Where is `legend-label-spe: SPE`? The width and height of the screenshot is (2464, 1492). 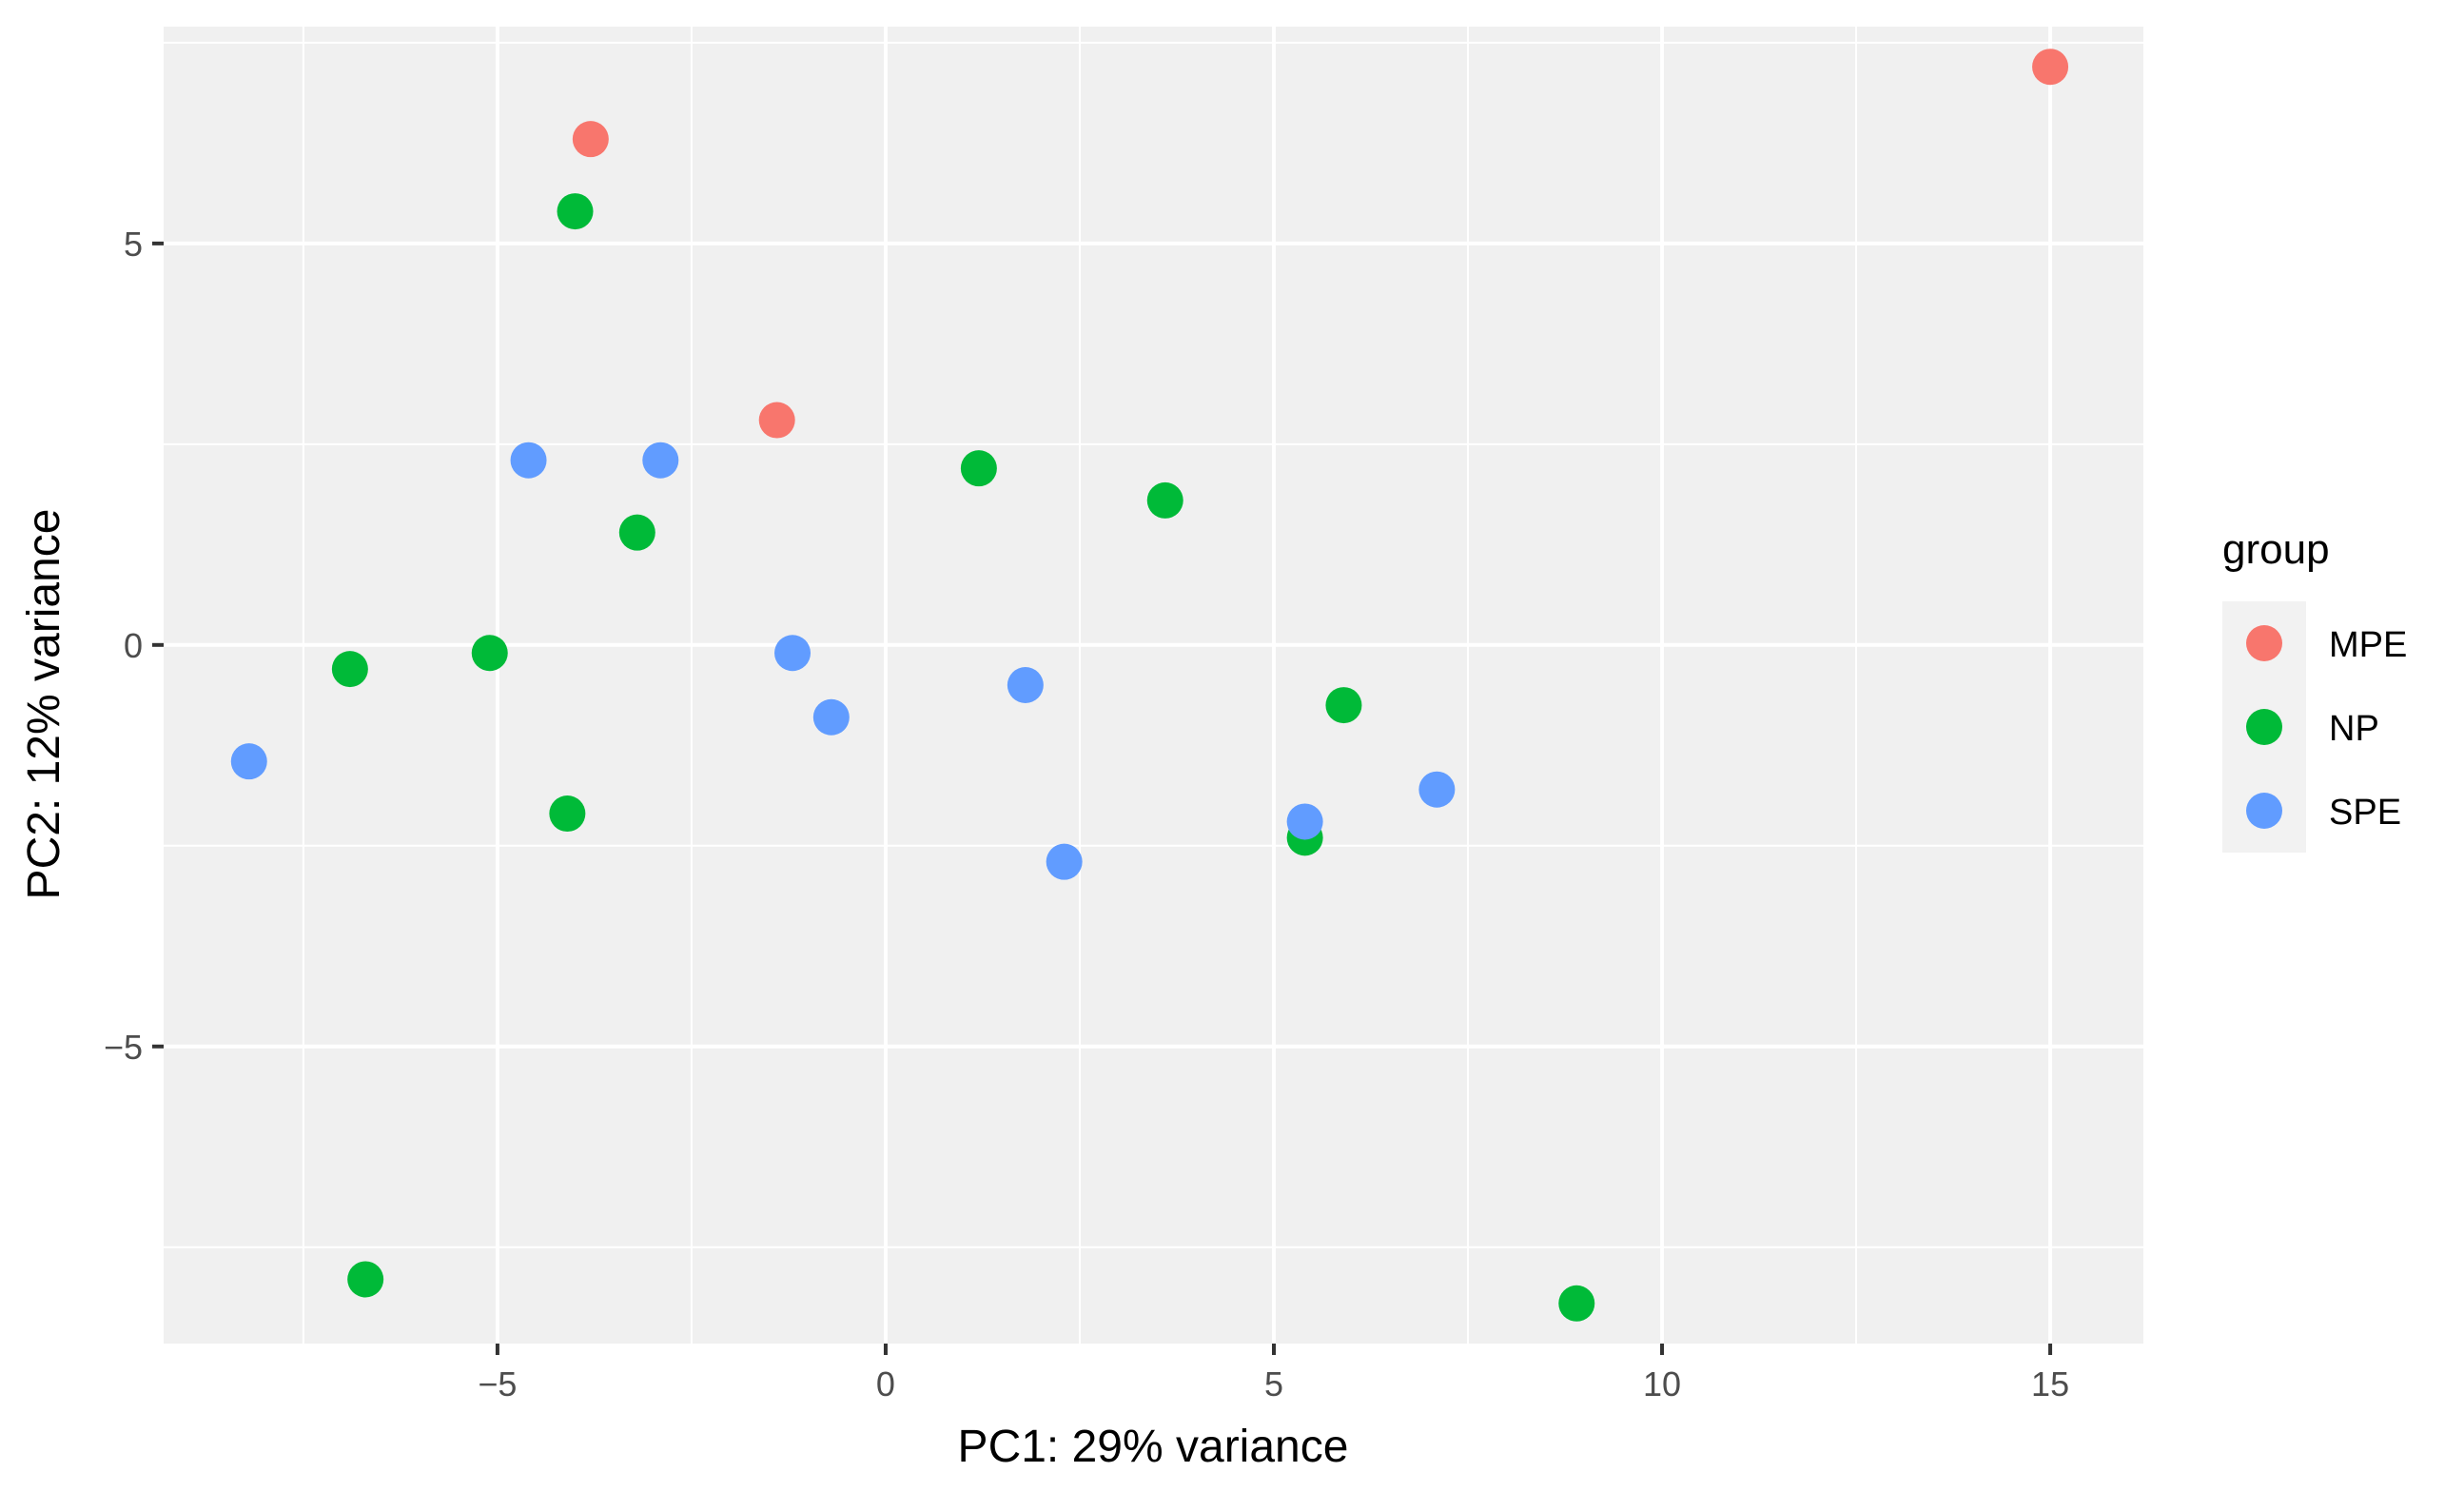
legend-label-spe: SPE is located at coordinates (2365, 813).